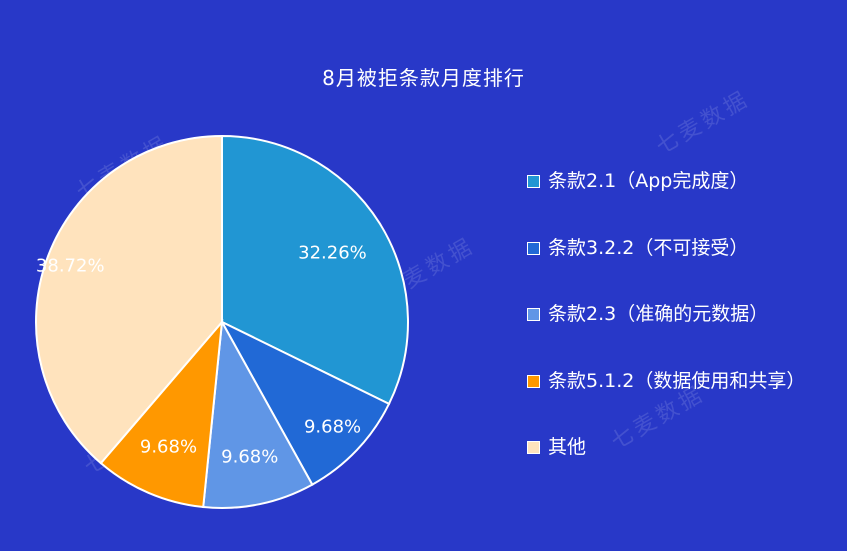  What do you see at coordinates (567, 447) in the screenshot?
I see `legend-label: 其他` at bounding box center [567, 447].